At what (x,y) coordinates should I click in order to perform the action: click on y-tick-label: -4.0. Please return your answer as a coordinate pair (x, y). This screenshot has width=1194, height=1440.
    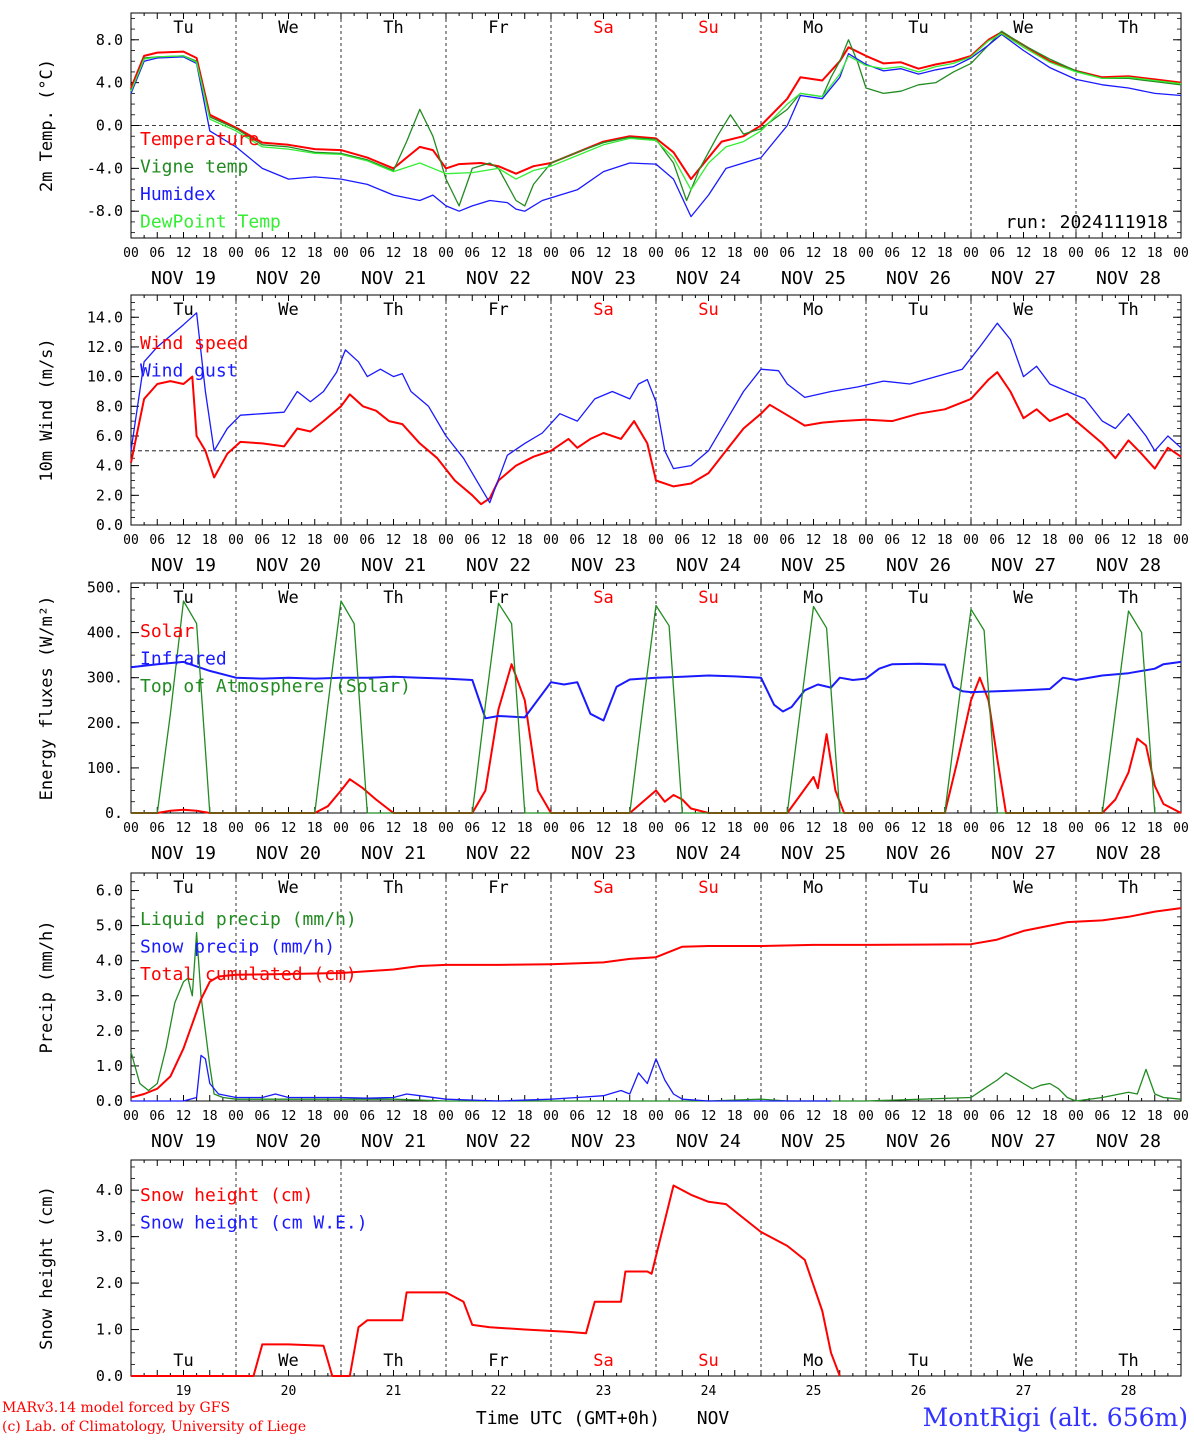
    Looking at the image, I should click on (105, 168).